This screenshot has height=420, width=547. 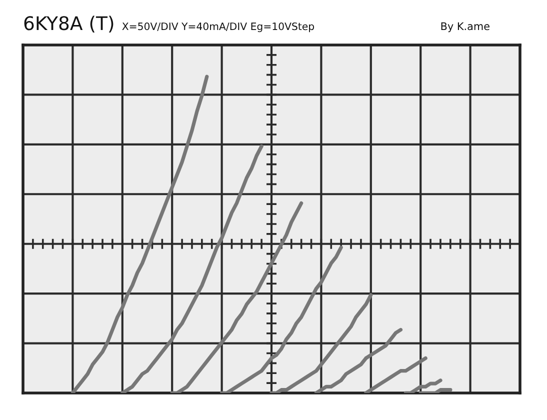 What do you see at coordinates (69, 24) in the screenshot?
I see `chart-title: 6KY8A (T)` at bounding box center [69, 24].